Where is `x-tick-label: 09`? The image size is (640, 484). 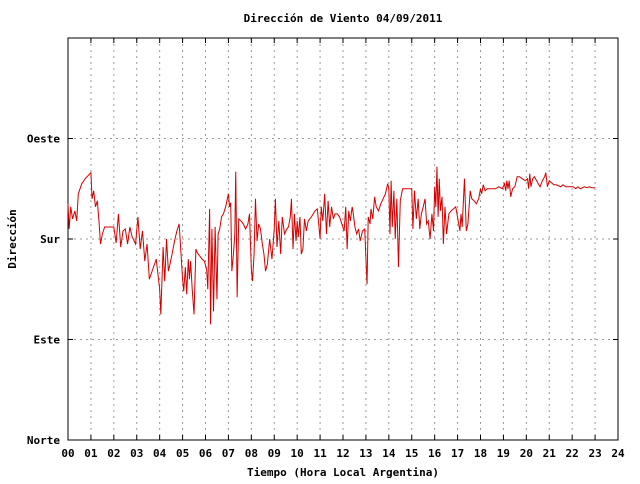 x-tick-label: 09 is located at coordinates (274, 453).